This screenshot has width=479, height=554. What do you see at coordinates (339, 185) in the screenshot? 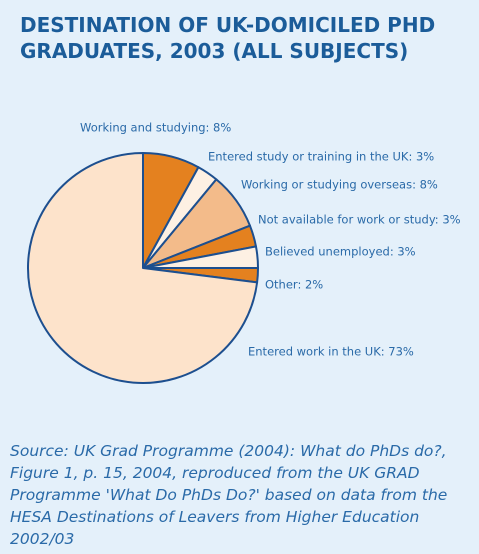
I see `slice-label: Working or studying overseas: 8%` at bounding box center [339, 185].